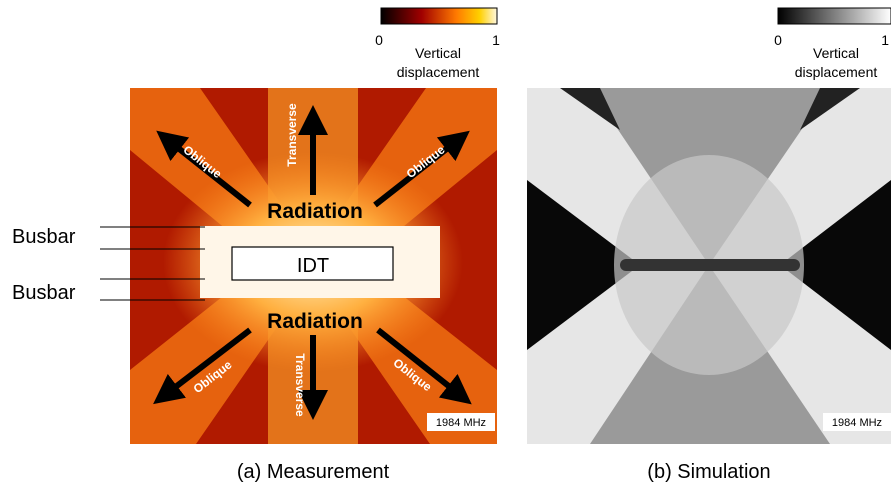 This screenshot has width=891, height=486. I want to click on idt-label: IDT, so click(313, 266).